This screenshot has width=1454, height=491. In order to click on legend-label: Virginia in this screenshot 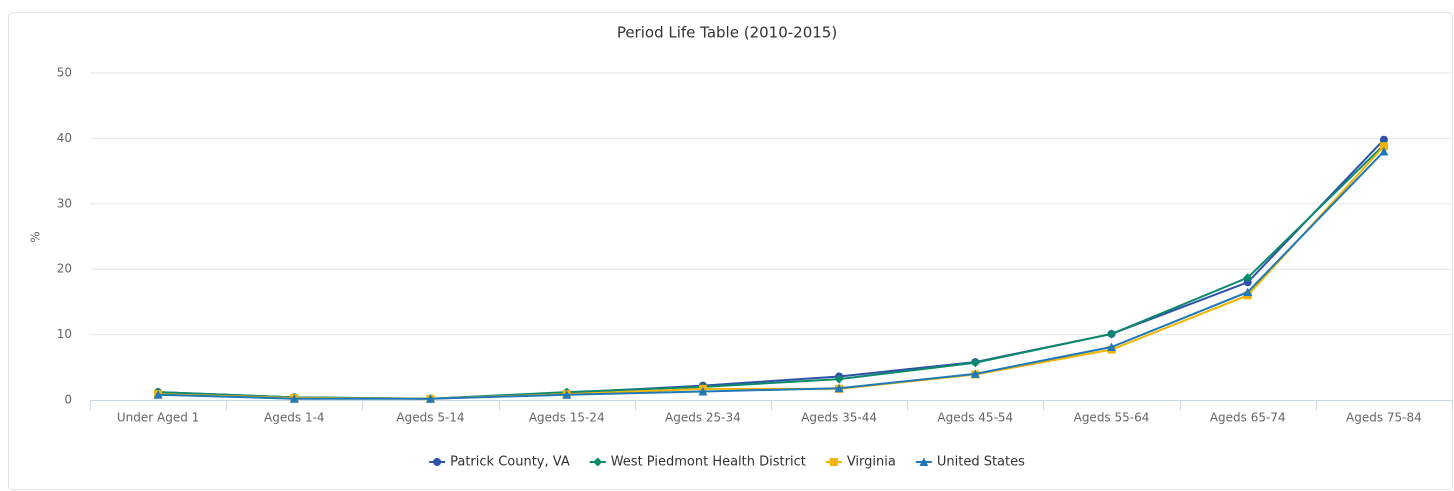, I will do `click(871, 462)`.